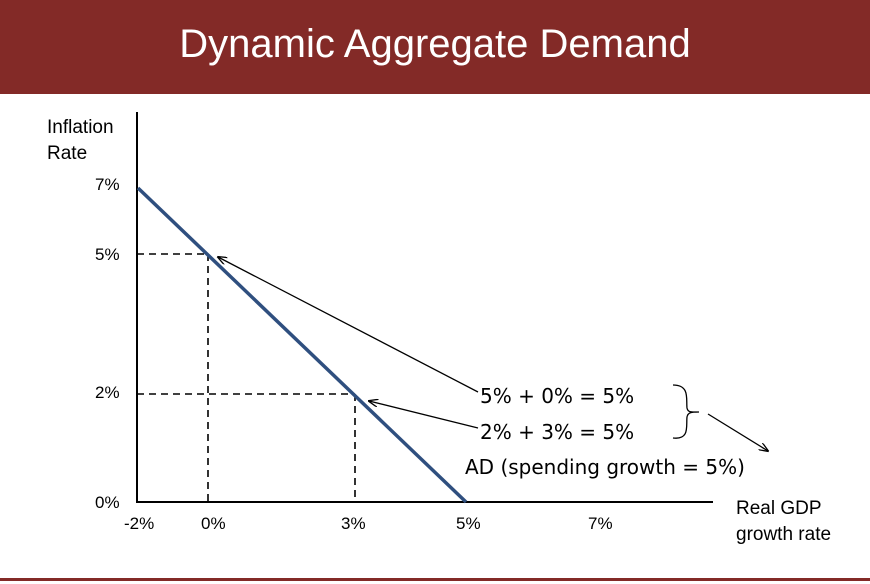 The height and width of the screenshot is (584, 870). What do you see at coordinates (353, 523) in the screenshot?
I see `x-tick-label-3: 3%` at bounding box center [353, 523].